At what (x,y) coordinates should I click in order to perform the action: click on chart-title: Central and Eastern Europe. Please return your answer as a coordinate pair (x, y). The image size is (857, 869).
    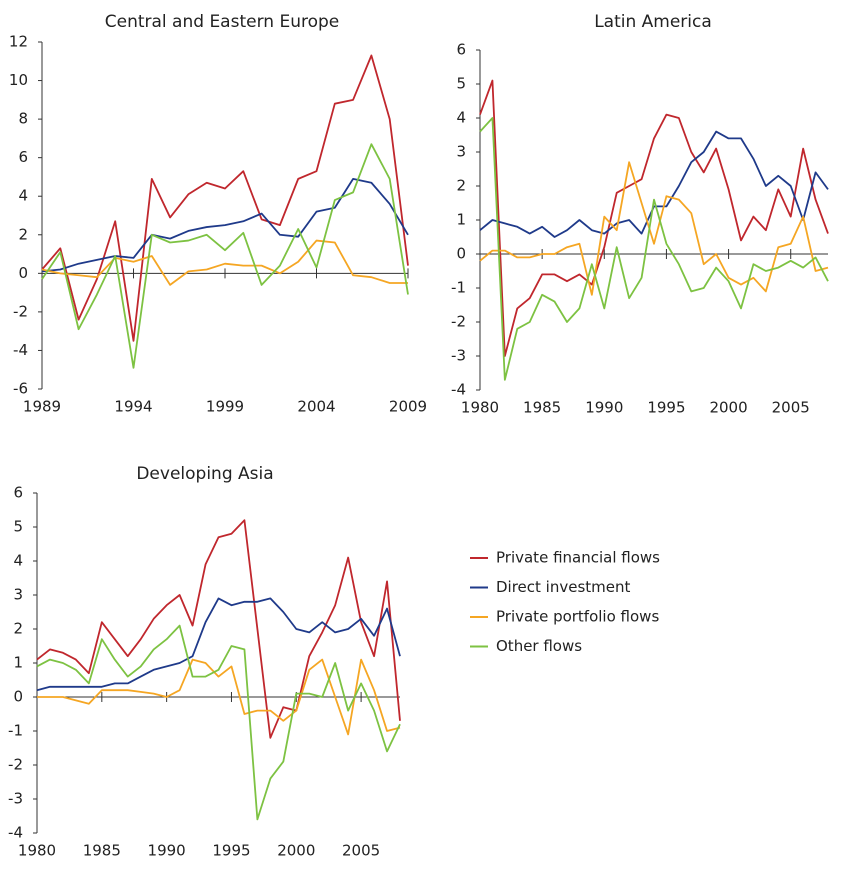
    Looking at the image, I should click on (222, 22).